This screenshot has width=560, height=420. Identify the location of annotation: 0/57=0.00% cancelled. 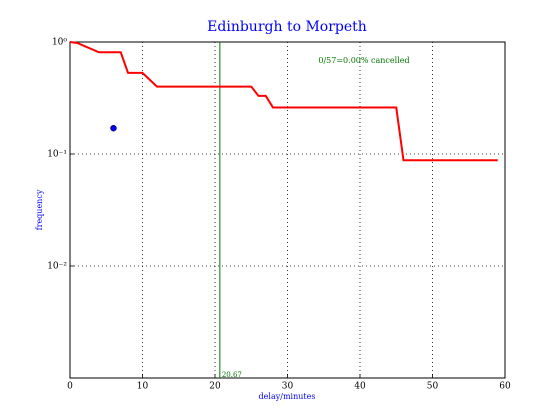
(363, 60).